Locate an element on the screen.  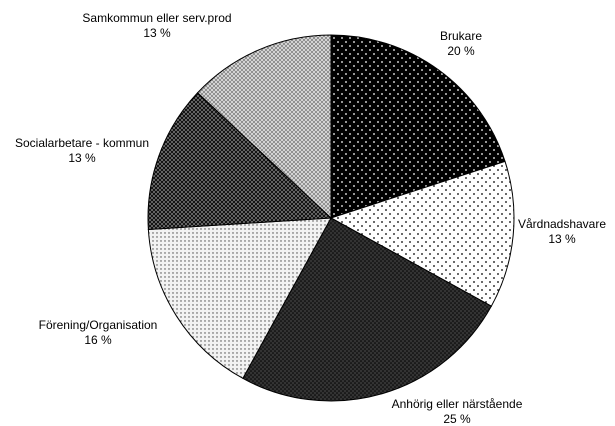
slice-label: Anhörig eller närstående is located at coordinates (457, 404).